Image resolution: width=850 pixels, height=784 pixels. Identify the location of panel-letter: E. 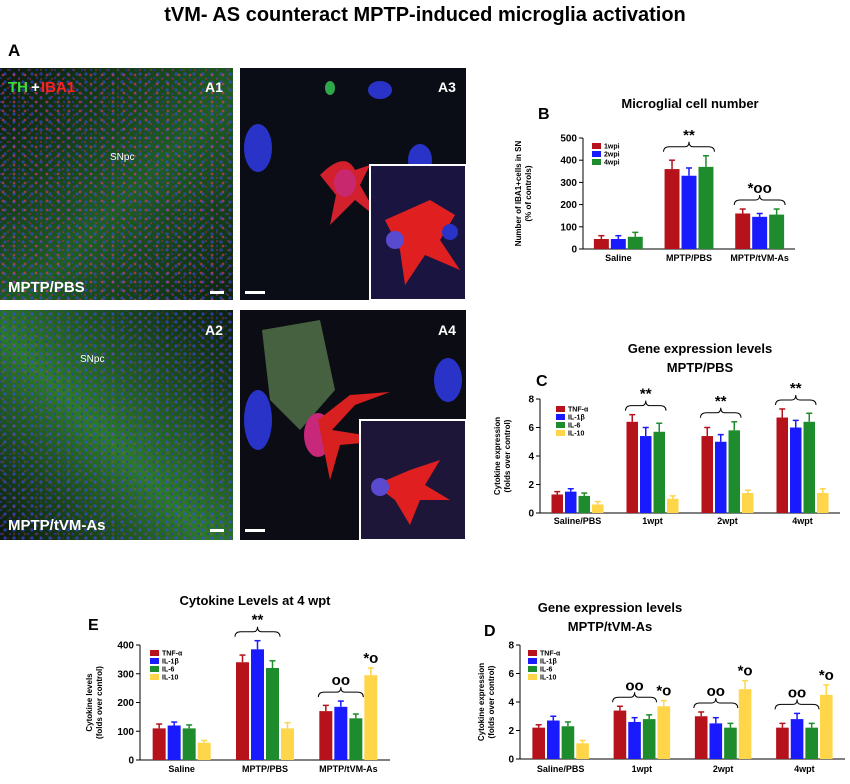
(93, 625).